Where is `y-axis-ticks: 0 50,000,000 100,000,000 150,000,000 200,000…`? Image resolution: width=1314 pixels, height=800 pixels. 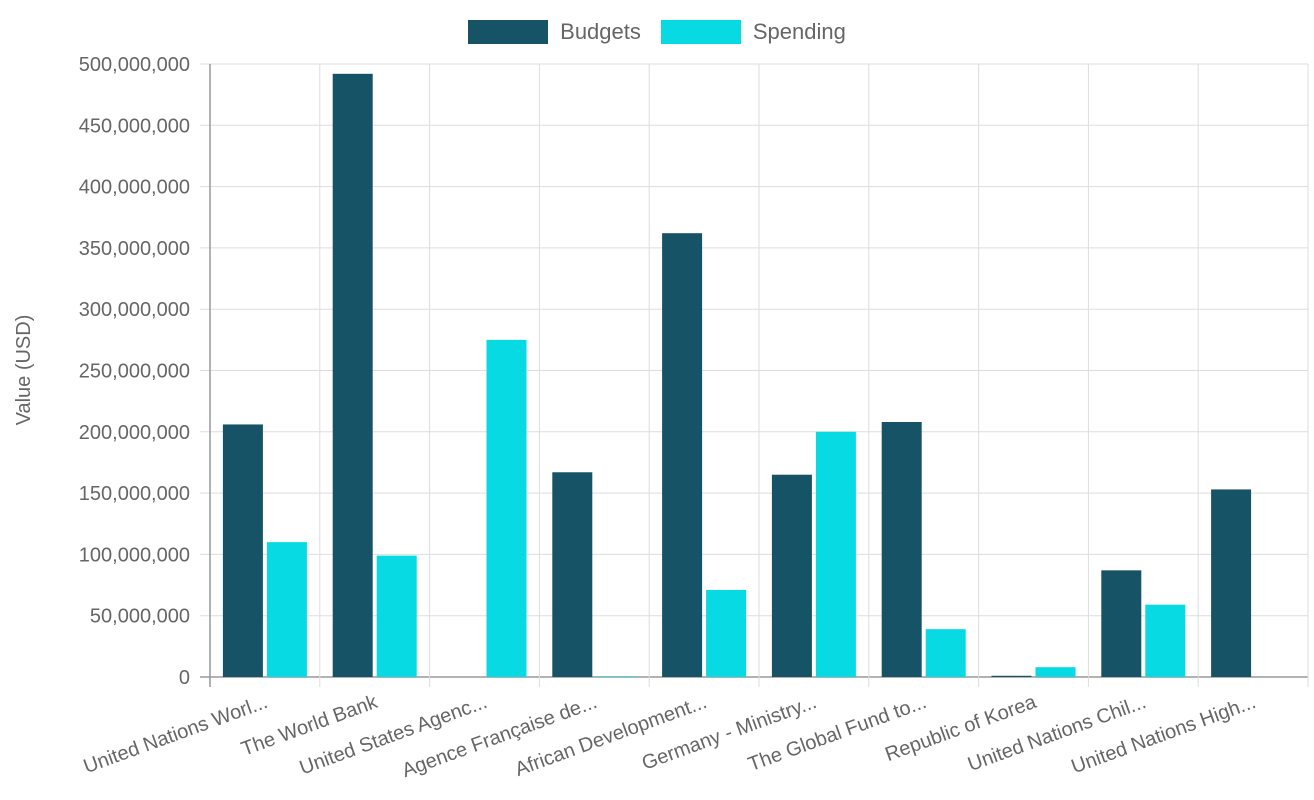
y-axis-ticks: 0 50,000,000 100,000,000 150,000,000 200,000… is located at coordinates (134, 371).